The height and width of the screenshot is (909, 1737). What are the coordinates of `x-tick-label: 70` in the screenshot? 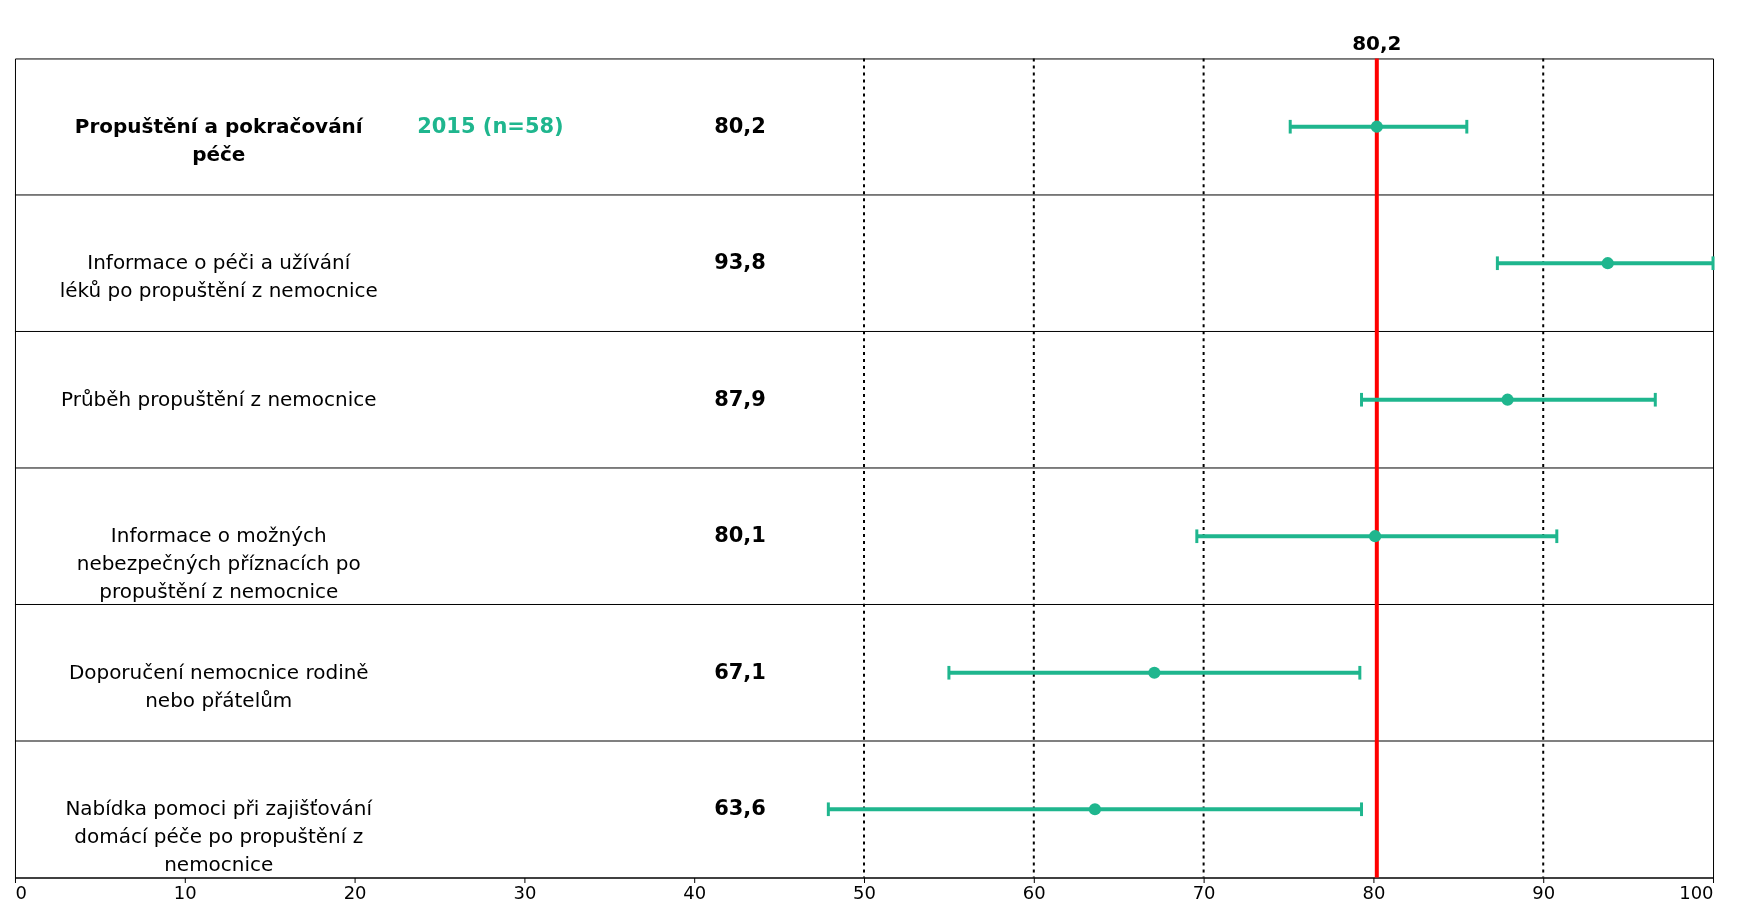 It's located at (1204, 892).